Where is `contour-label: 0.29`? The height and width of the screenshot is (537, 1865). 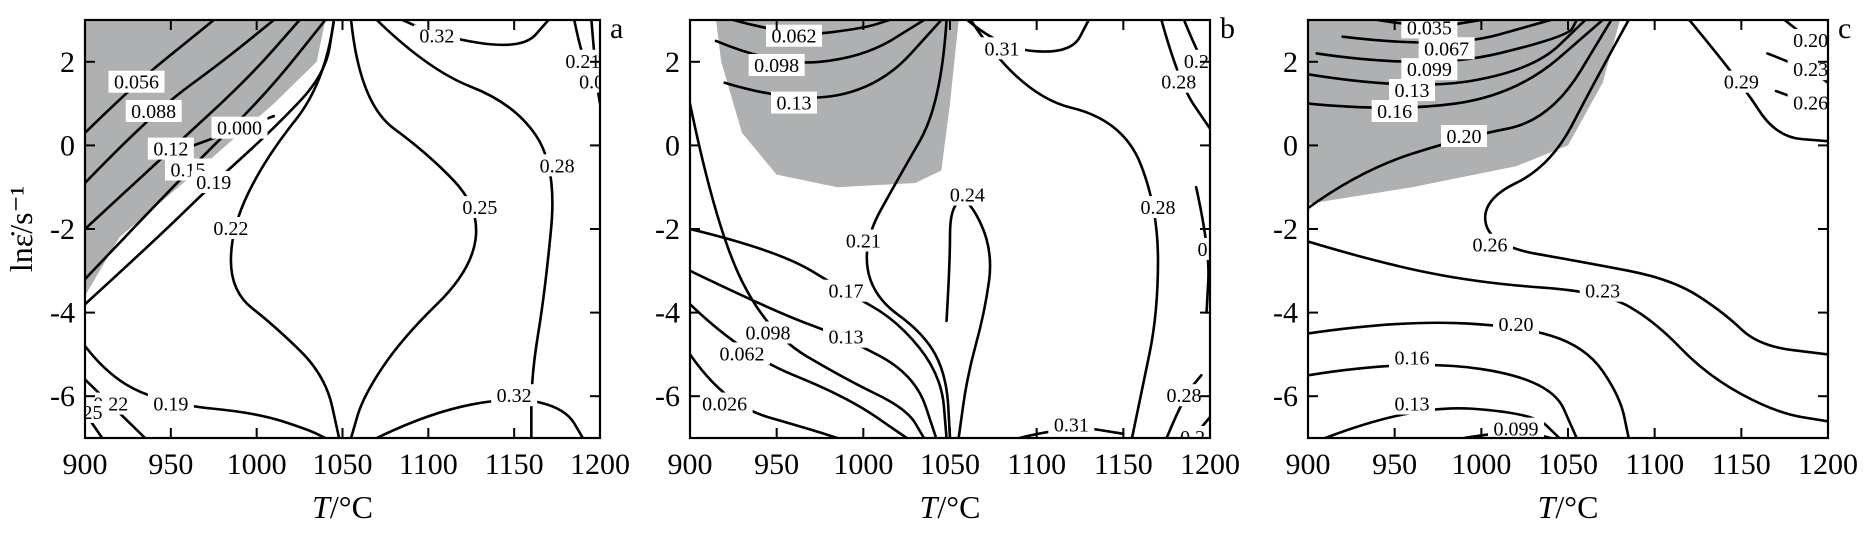 contour-label: 0.29 is located at coordinates (1741, 83).